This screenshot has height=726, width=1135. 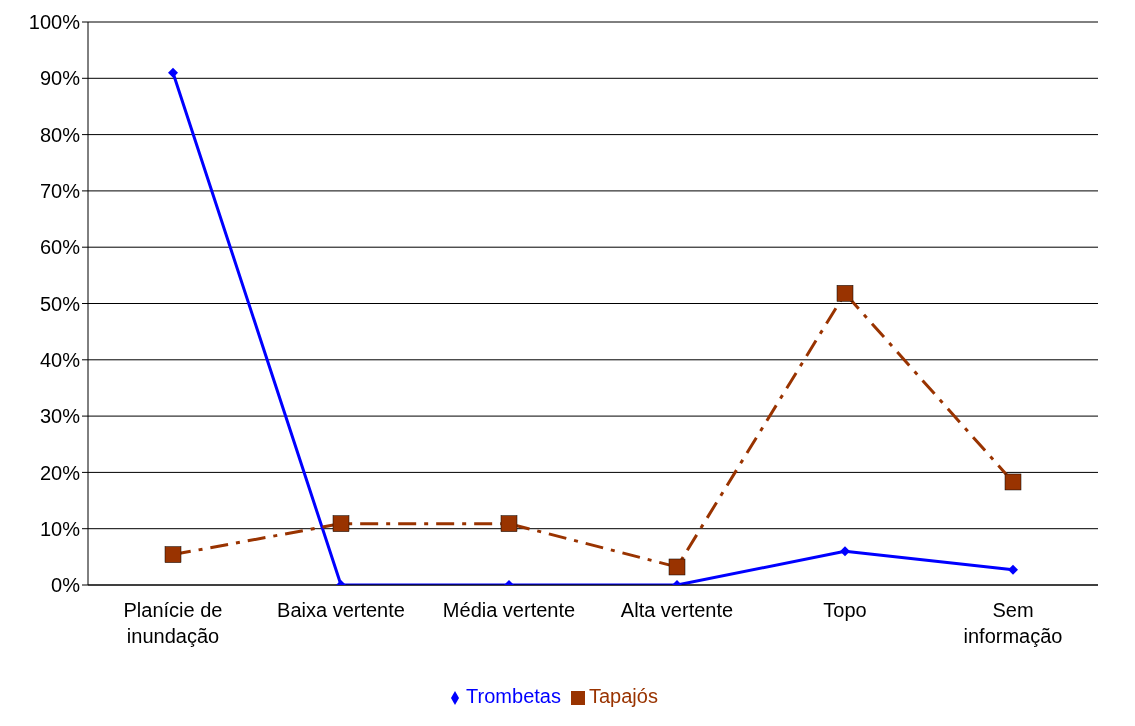 I want to click on x-tick-label: Alta vertente, so click(x=677, y=610).